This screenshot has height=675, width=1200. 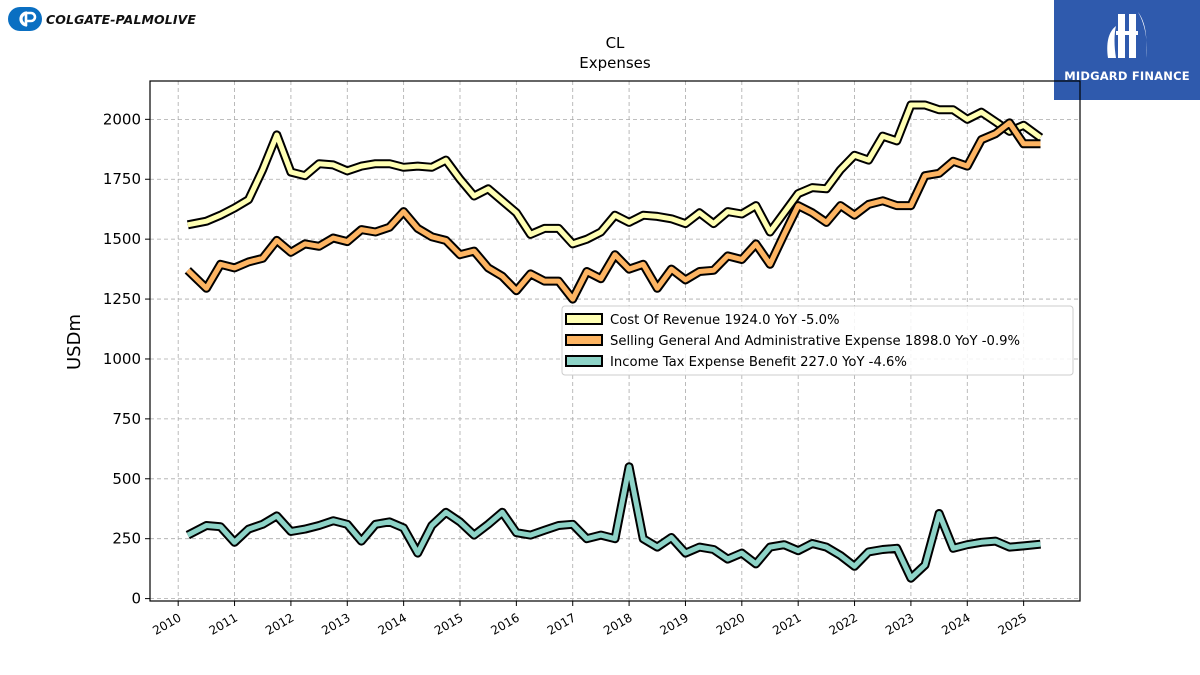 I want to click on x-tick-label: 2016, so click(x=504, y=623).